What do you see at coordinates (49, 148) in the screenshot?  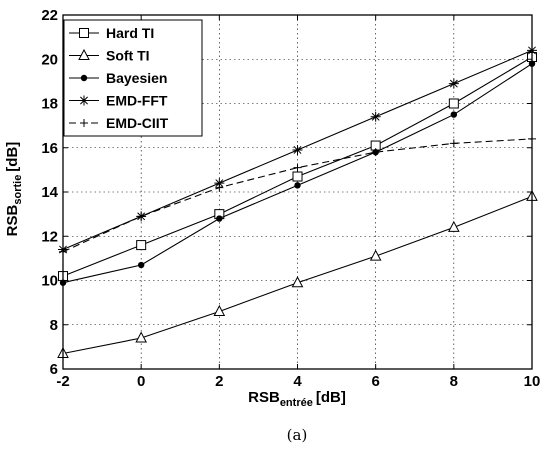 I see `y-tick-label: 16` at bounding box center [49, 148].